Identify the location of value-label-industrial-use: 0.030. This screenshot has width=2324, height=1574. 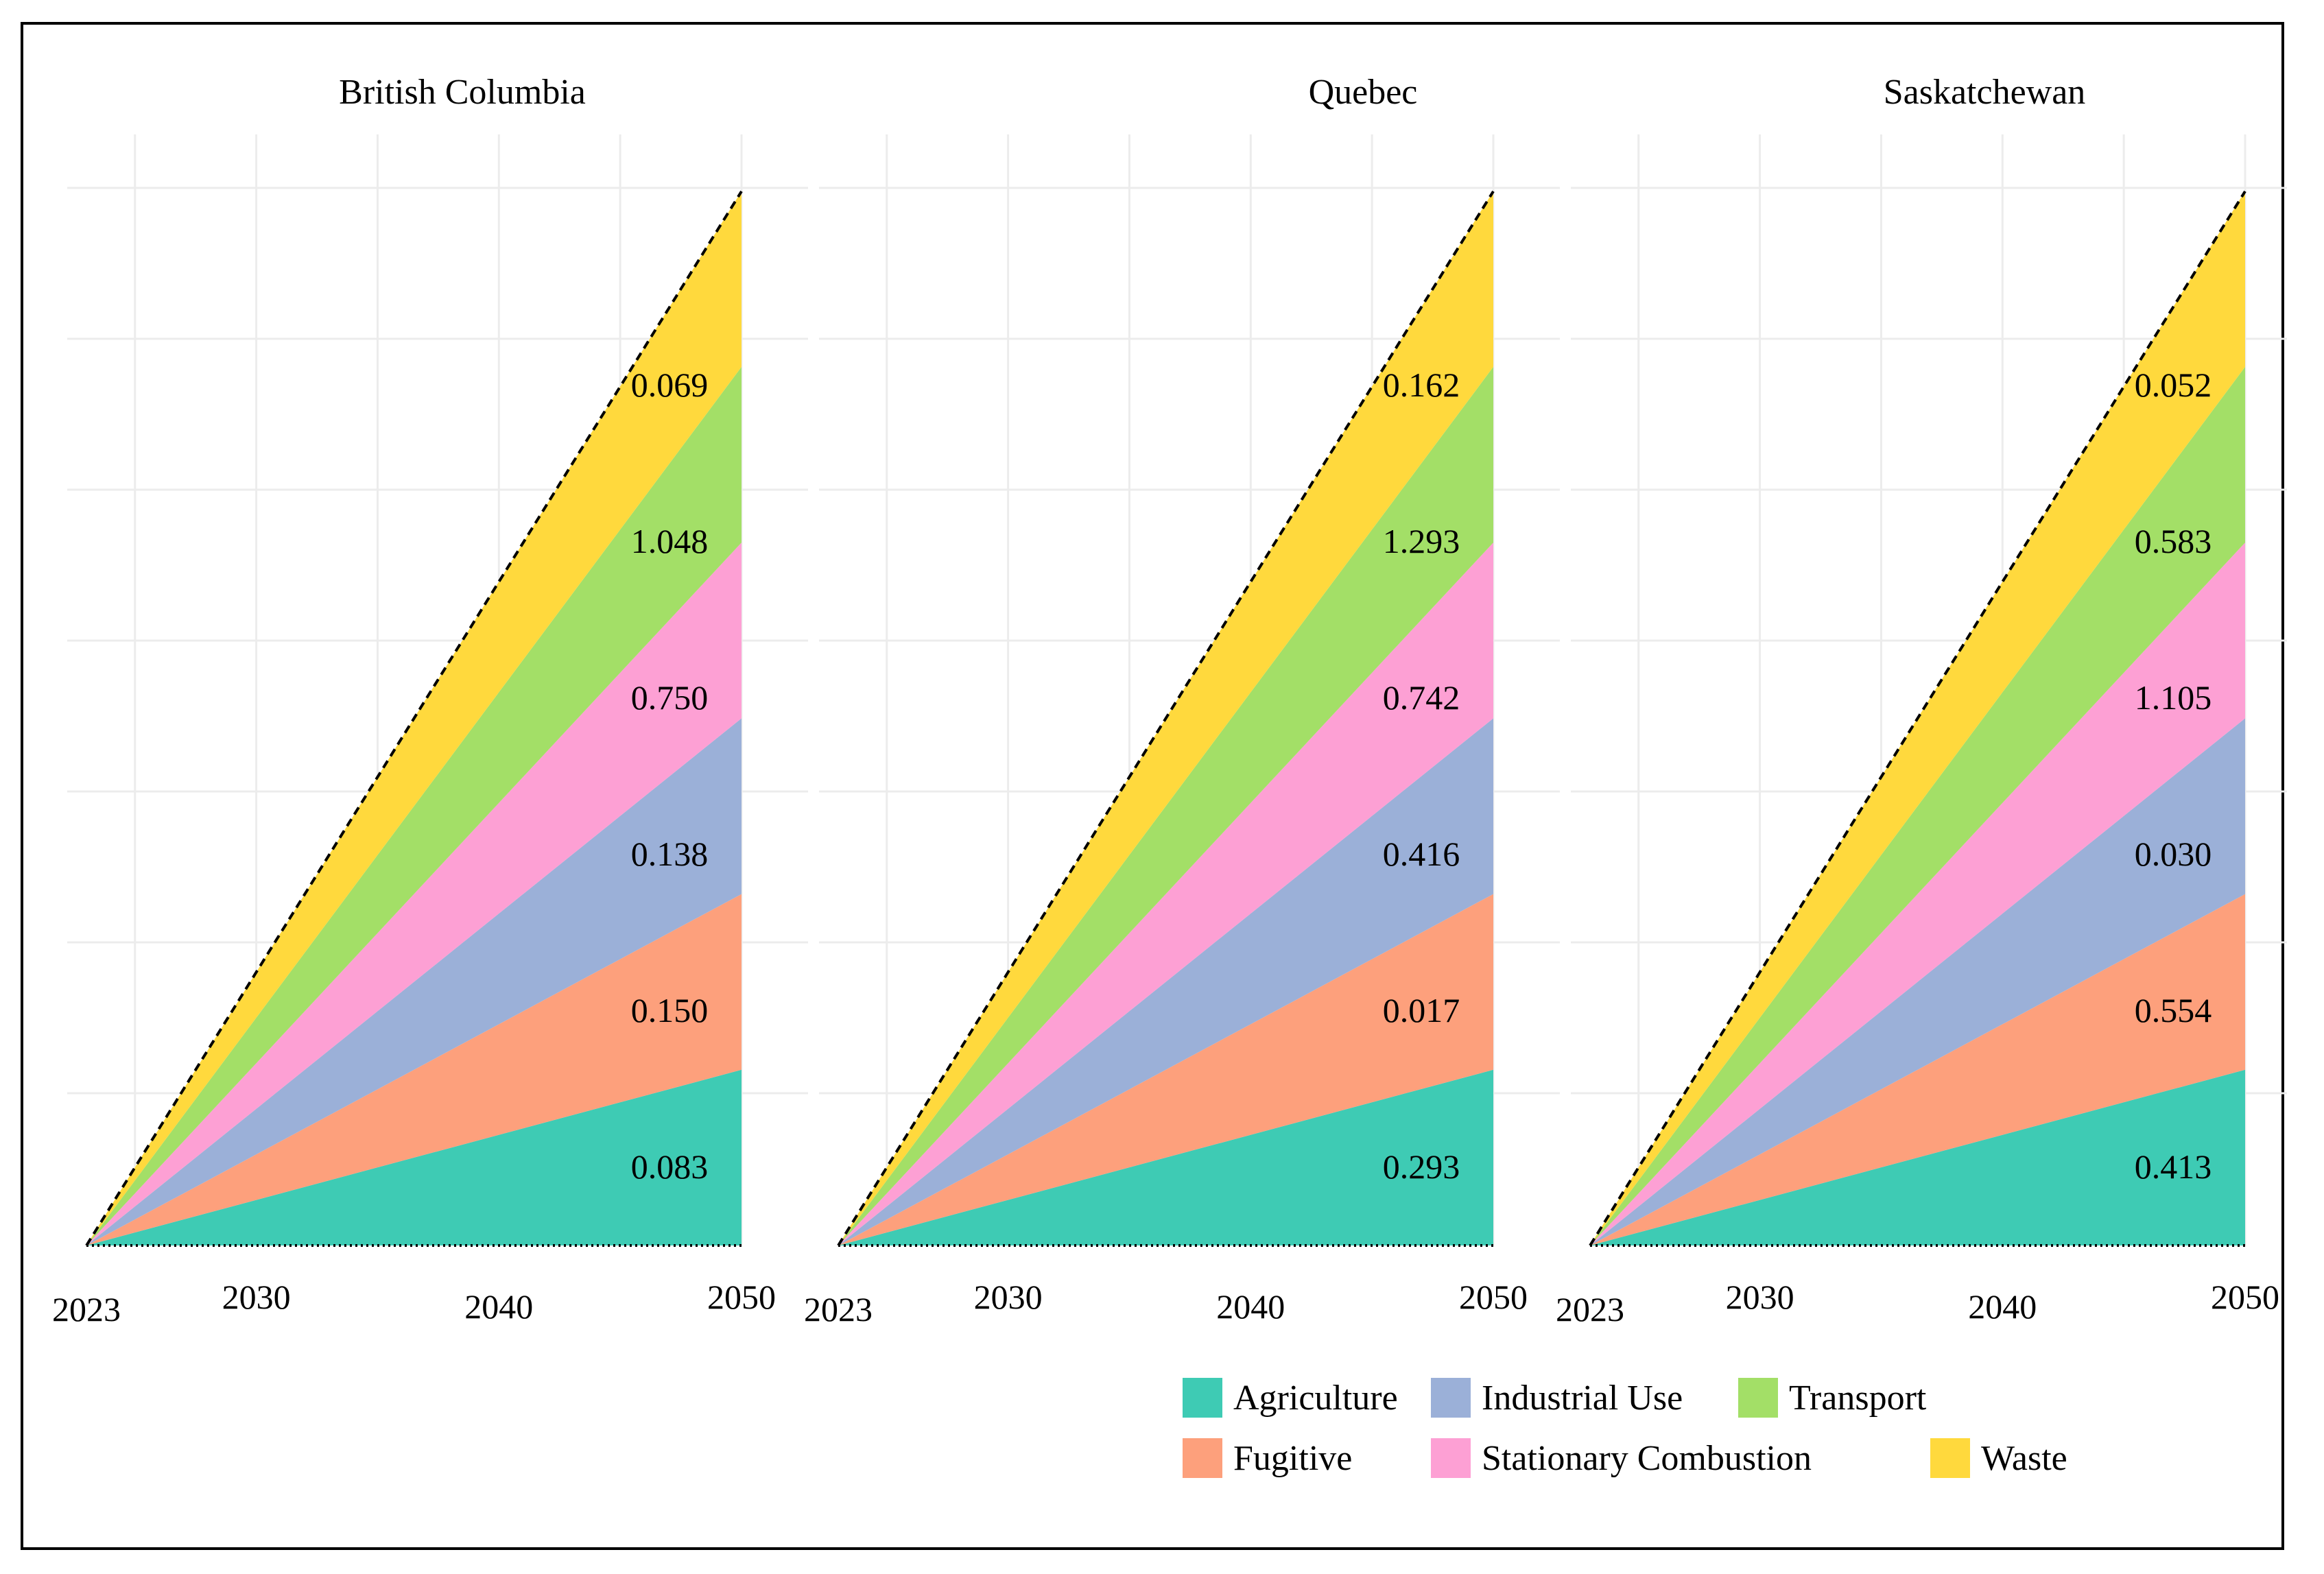
(2173, 854).